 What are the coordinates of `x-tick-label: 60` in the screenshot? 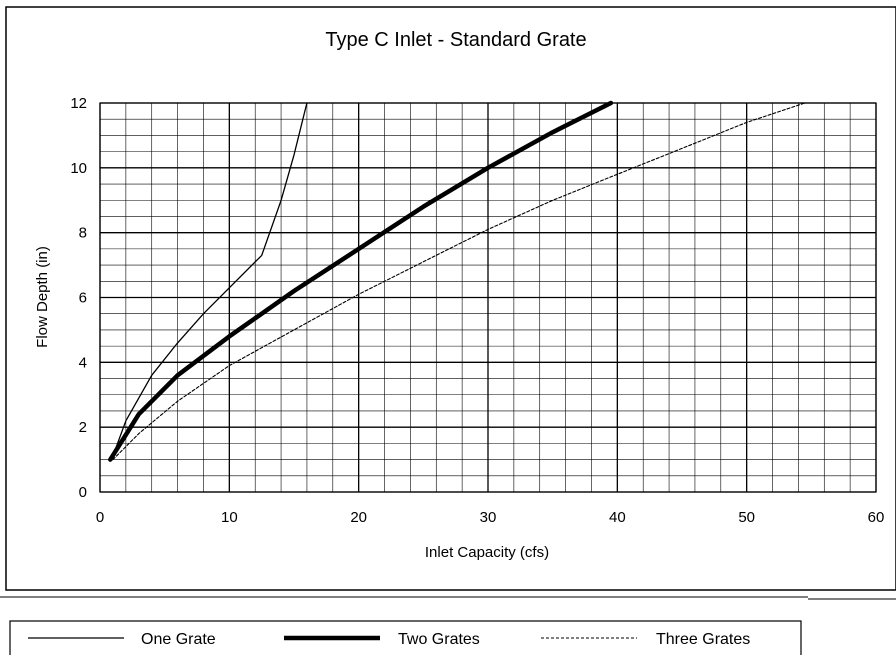 It's located at (876, 517).